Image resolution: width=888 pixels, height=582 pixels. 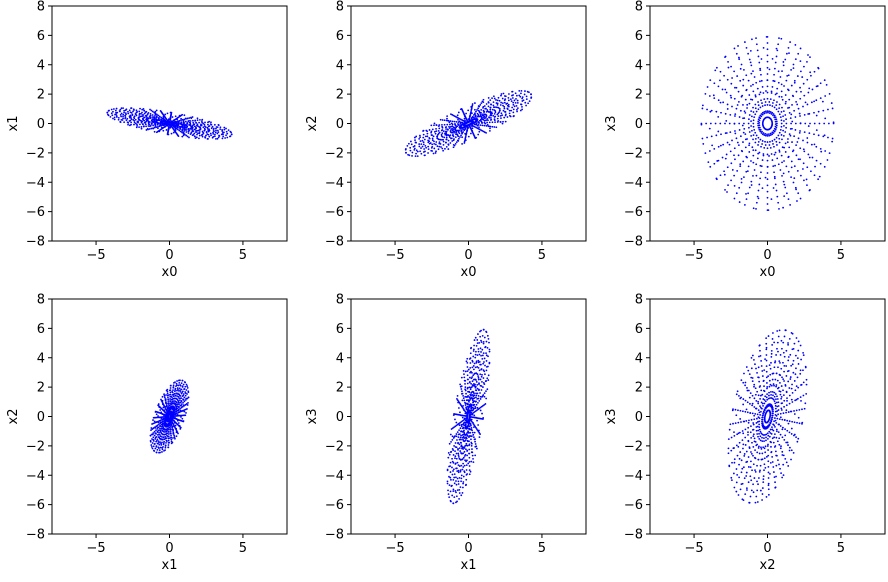 What do you see at coordinates (41, 300) in the screenshot?
I see `y-tick-label: 8` at bounding box center [41, 300].